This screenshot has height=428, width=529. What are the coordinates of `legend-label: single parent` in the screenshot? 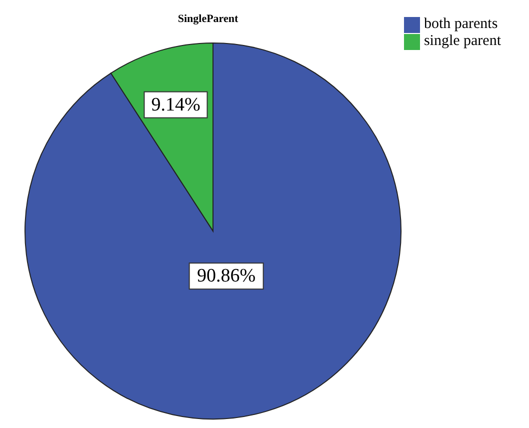 It's located at (462, 41).